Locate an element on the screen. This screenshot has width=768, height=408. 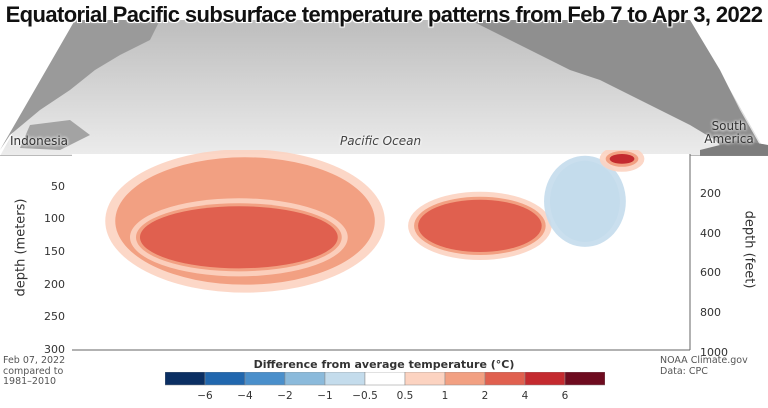
y-tick-left-3: 200 is located at coordinates (54, 284).